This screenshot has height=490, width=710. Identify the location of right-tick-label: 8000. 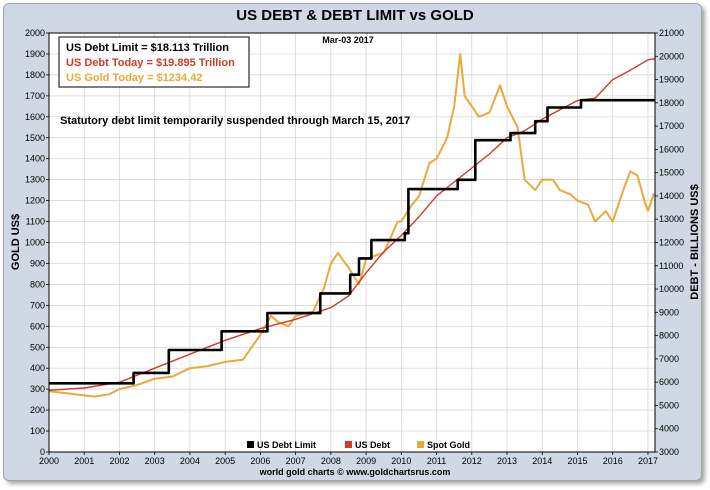
(669, 336).